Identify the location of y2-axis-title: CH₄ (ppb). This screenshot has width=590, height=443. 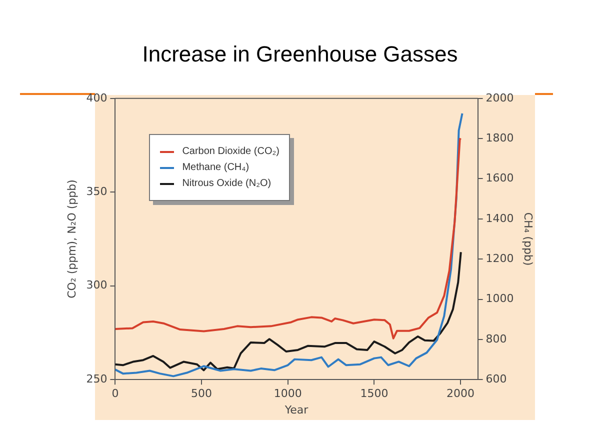
(528, 239).